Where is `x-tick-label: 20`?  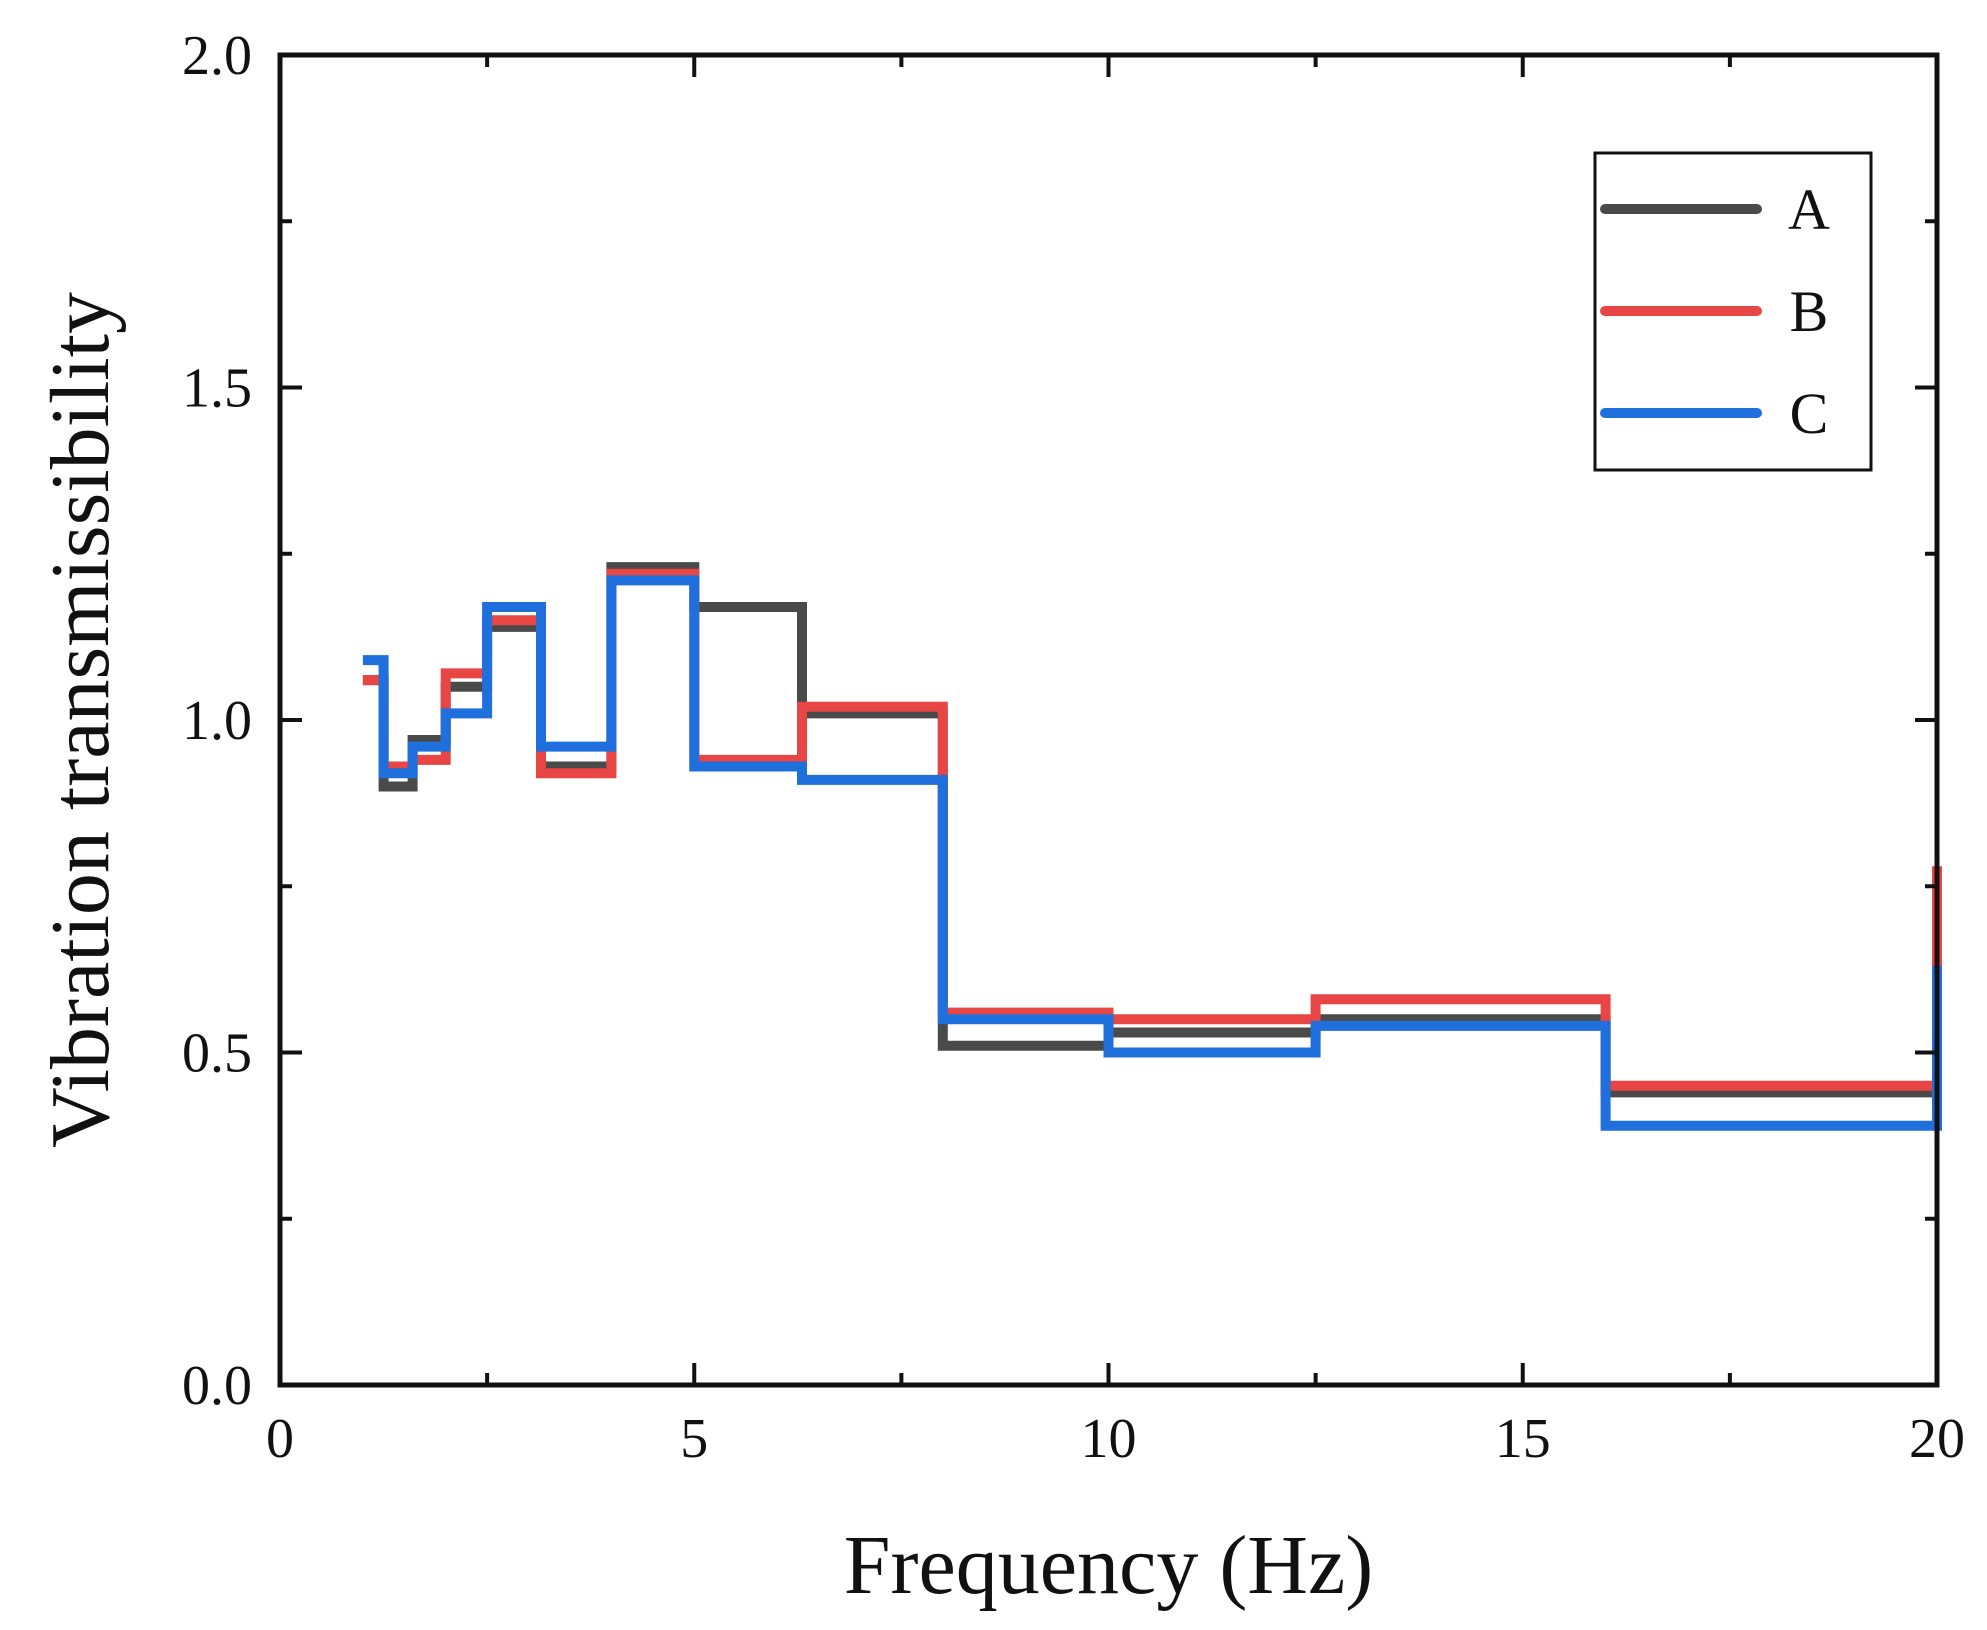
x-tick-label: 20 is located at coordinates (1937, 1439).